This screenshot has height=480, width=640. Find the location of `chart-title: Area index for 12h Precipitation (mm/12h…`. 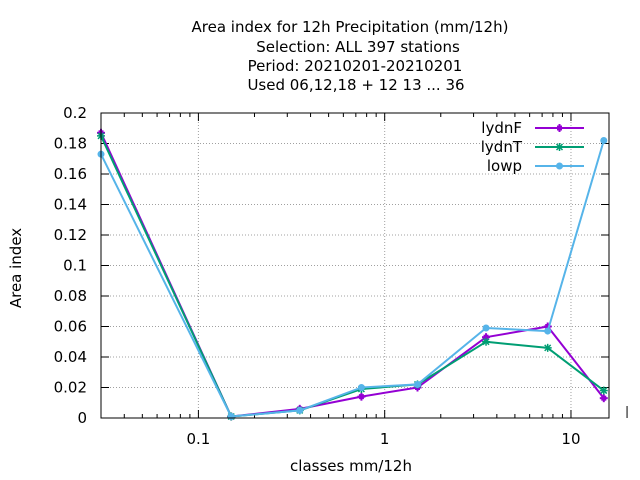

chart-title: Area index for 12h Precipitation (mm/12h… is located at coordinates (350, 56).